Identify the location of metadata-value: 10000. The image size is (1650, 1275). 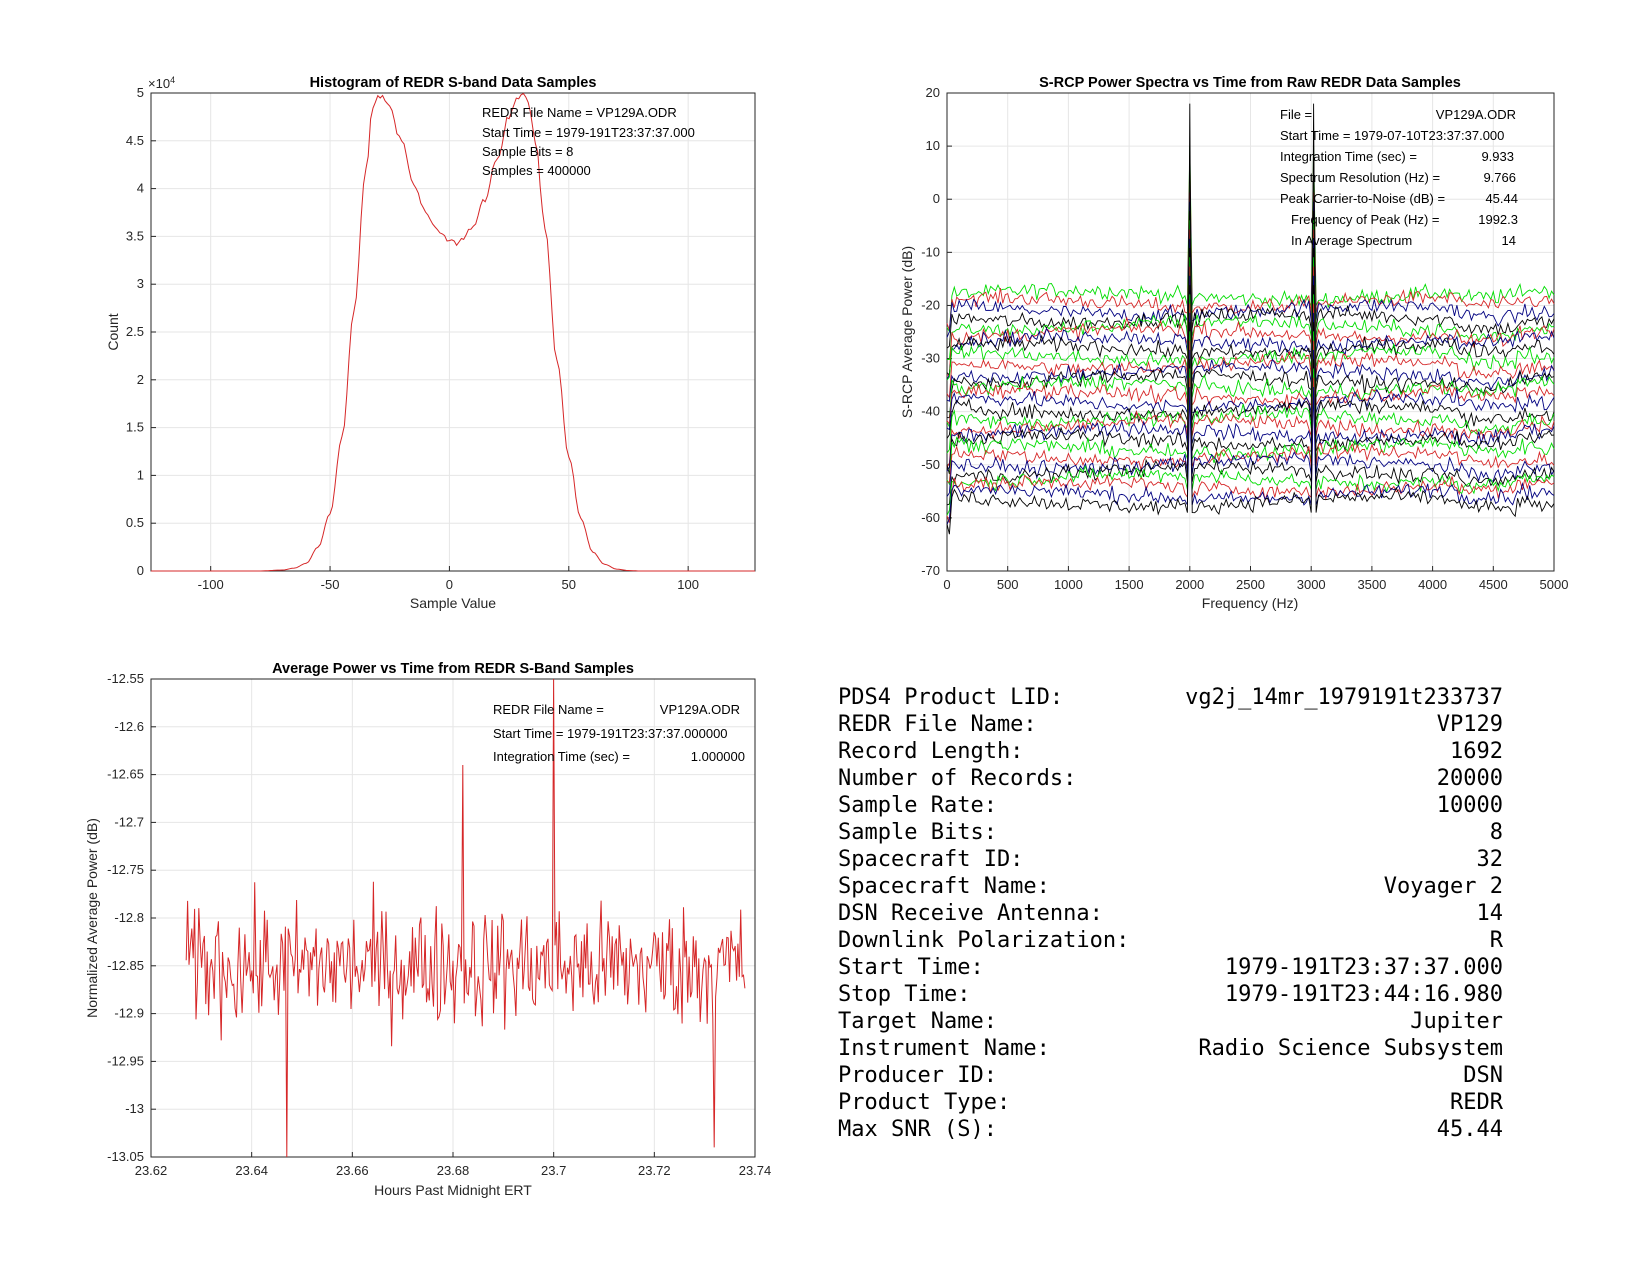
(1469, 805).